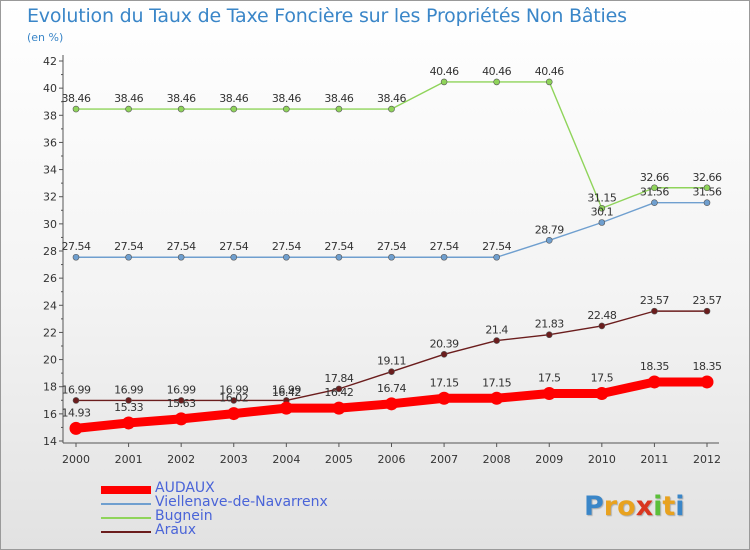 This screenshot has height=550, width=750. I want to click on data-label: 21.4, so click(496, 330).